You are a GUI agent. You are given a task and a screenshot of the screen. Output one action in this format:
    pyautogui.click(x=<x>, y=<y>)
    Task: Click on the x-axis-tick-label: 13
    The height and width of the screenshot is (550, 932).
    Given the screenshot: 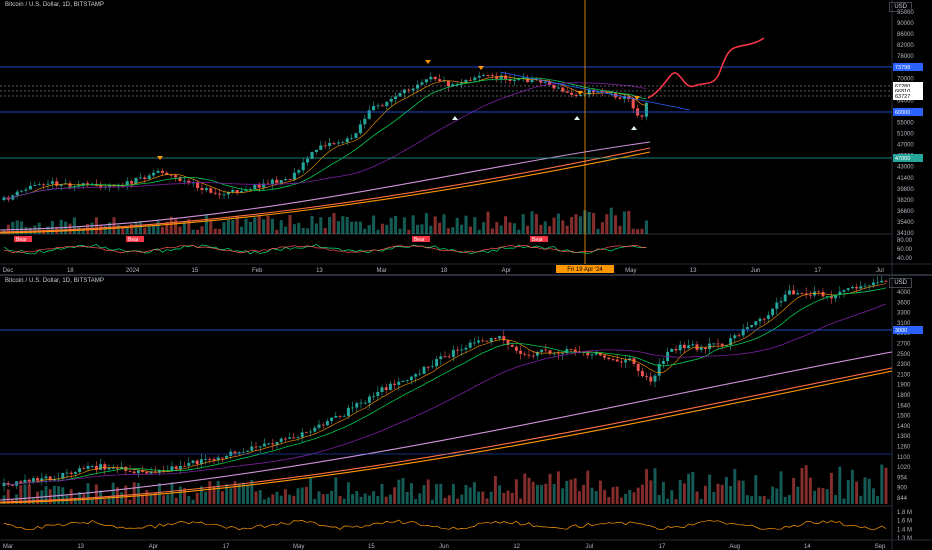 What is the action you would take?
    pyautogui.click(x=693, y=271)
    